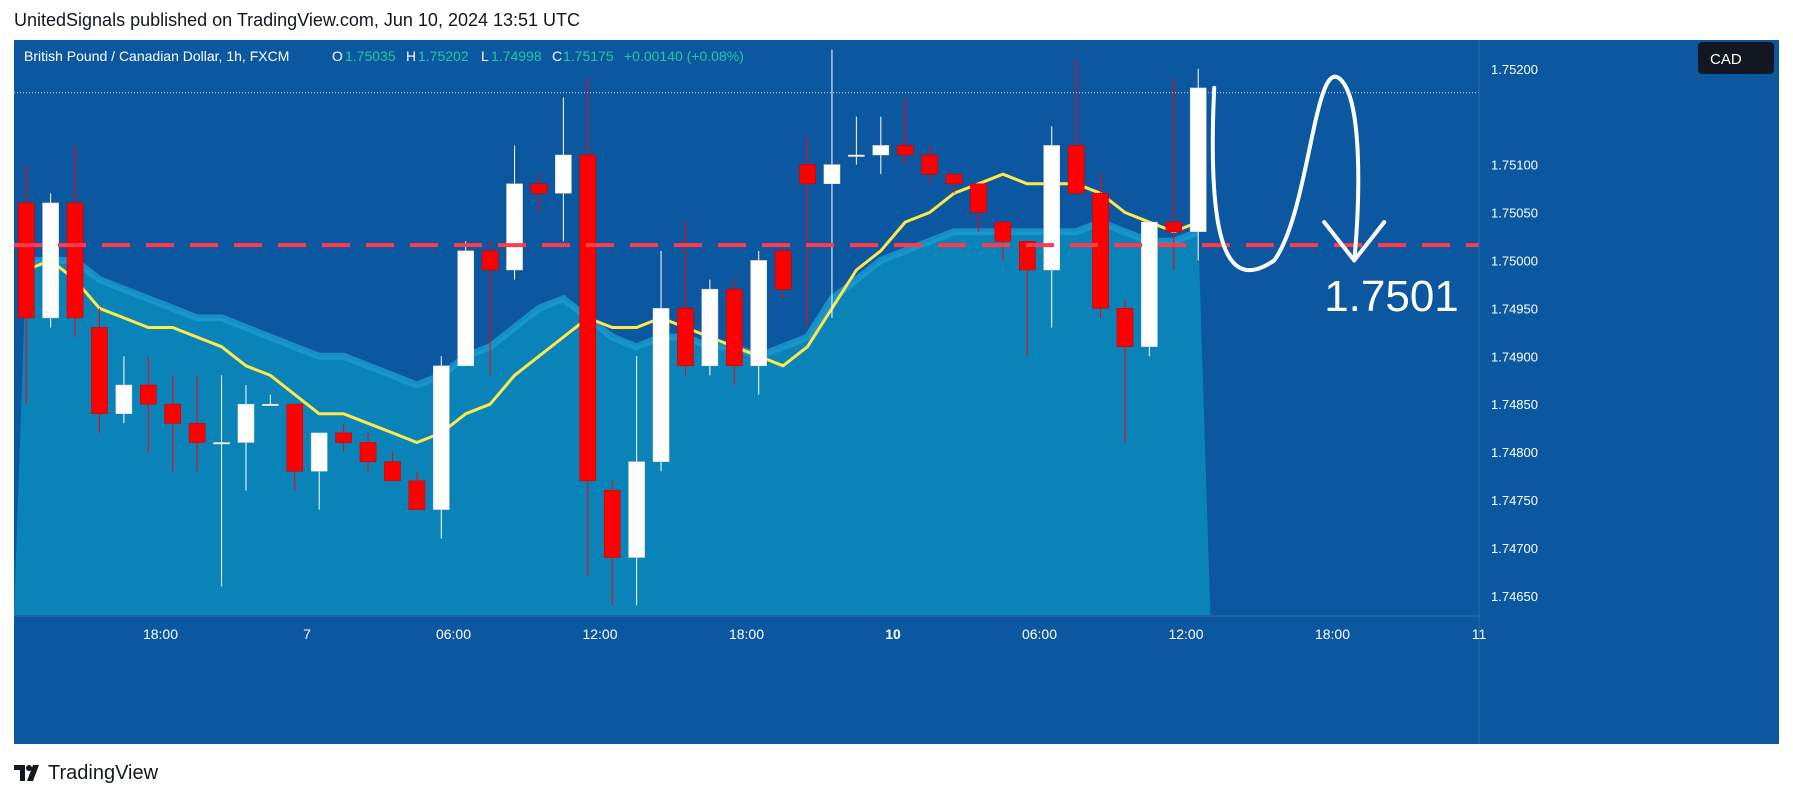 Image resolution: width=1793 pixels, height=798 pixels. Describe the element at coordinates (1514, 213) in the screenshot. I see `y-tick-label: 1.75050` at that location.